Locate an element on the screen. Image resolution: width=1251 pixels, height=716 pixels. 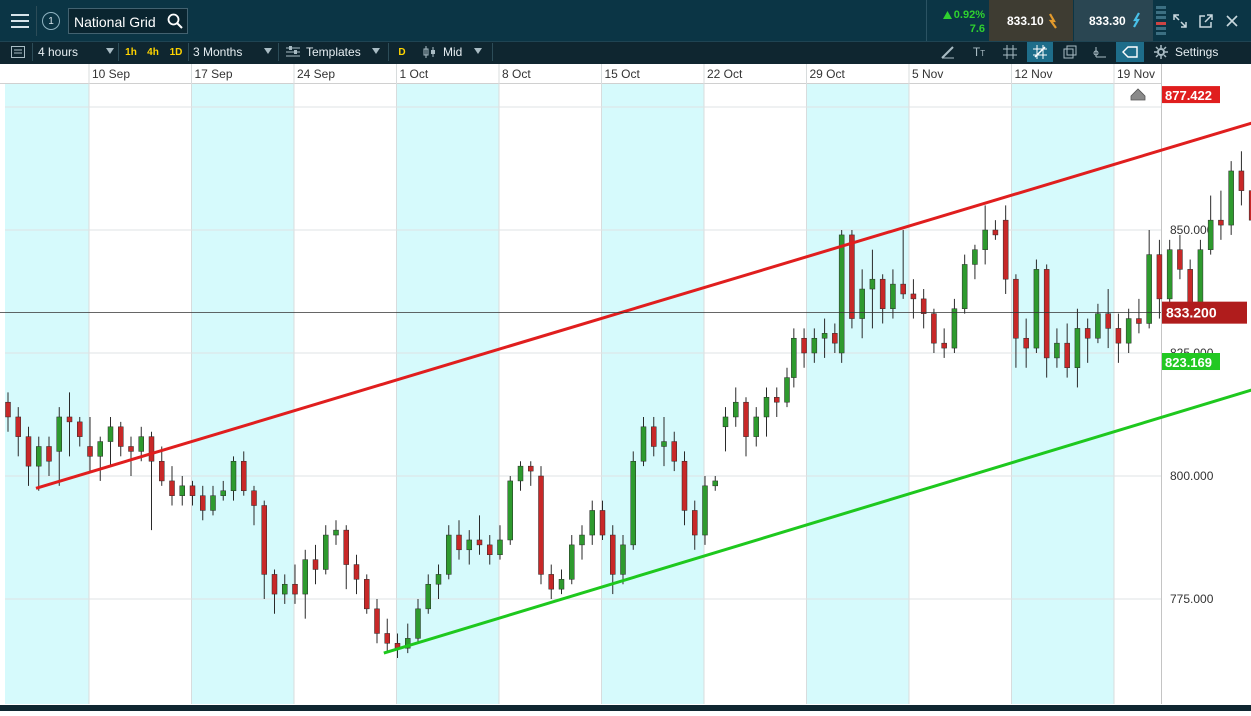
layers-button is located at coordinates (1070, 52).